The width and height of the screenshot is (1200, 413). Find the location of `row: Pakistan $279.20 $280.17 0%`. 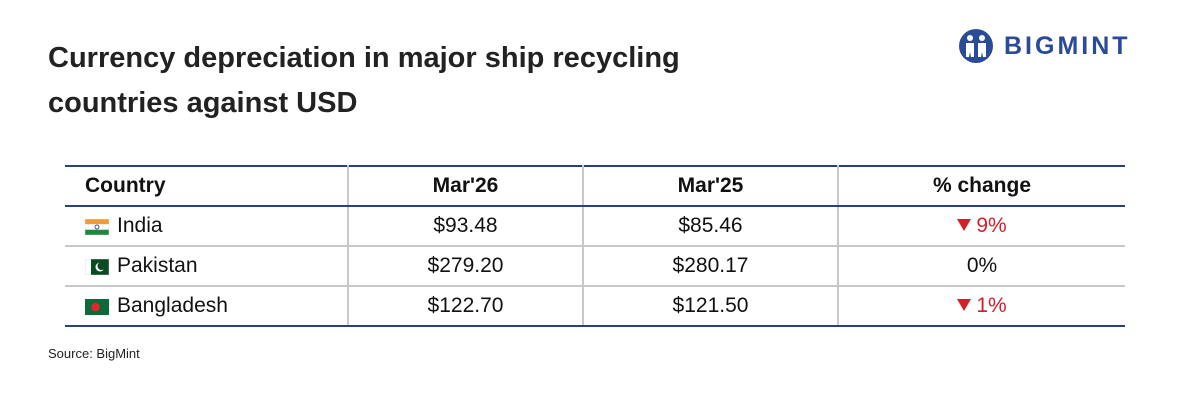

row: Pakistan $279.20 $280.17 0% is located at coordinates (595, 266).